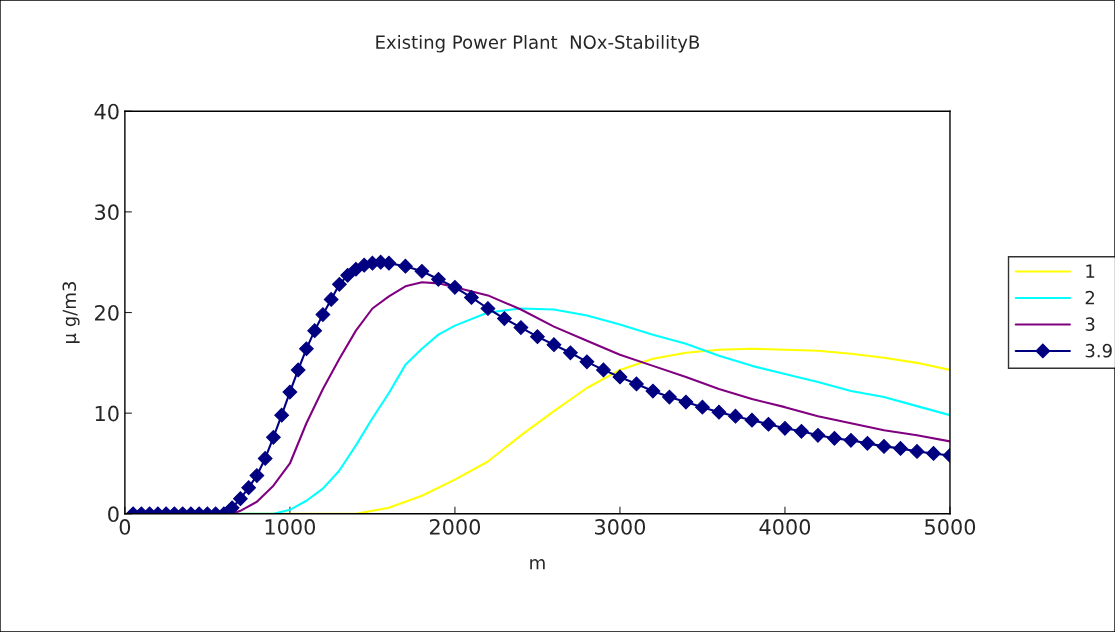  What do you see at coordinates (620, 527) in the screenshot?
I see `x-tick-label: 3000` at bounding box center [620, 527].